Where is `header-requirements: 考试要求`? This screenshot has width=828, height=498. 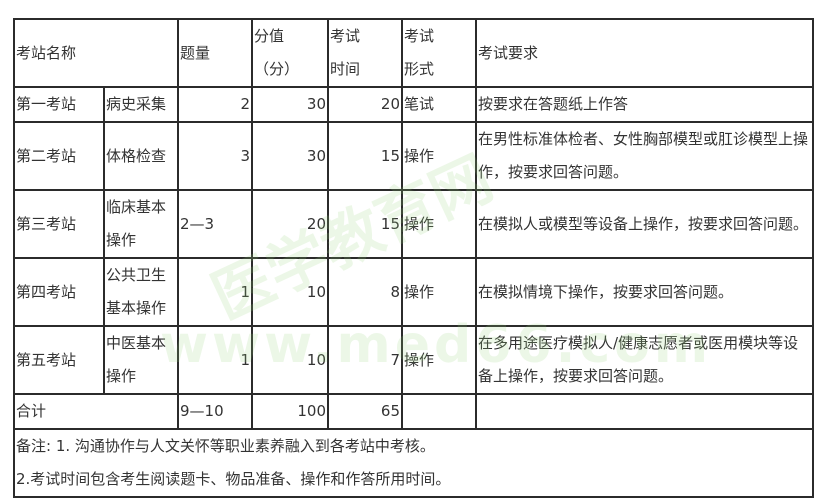
header-requirements: 考试要求 is located at coordinates (645, 53).